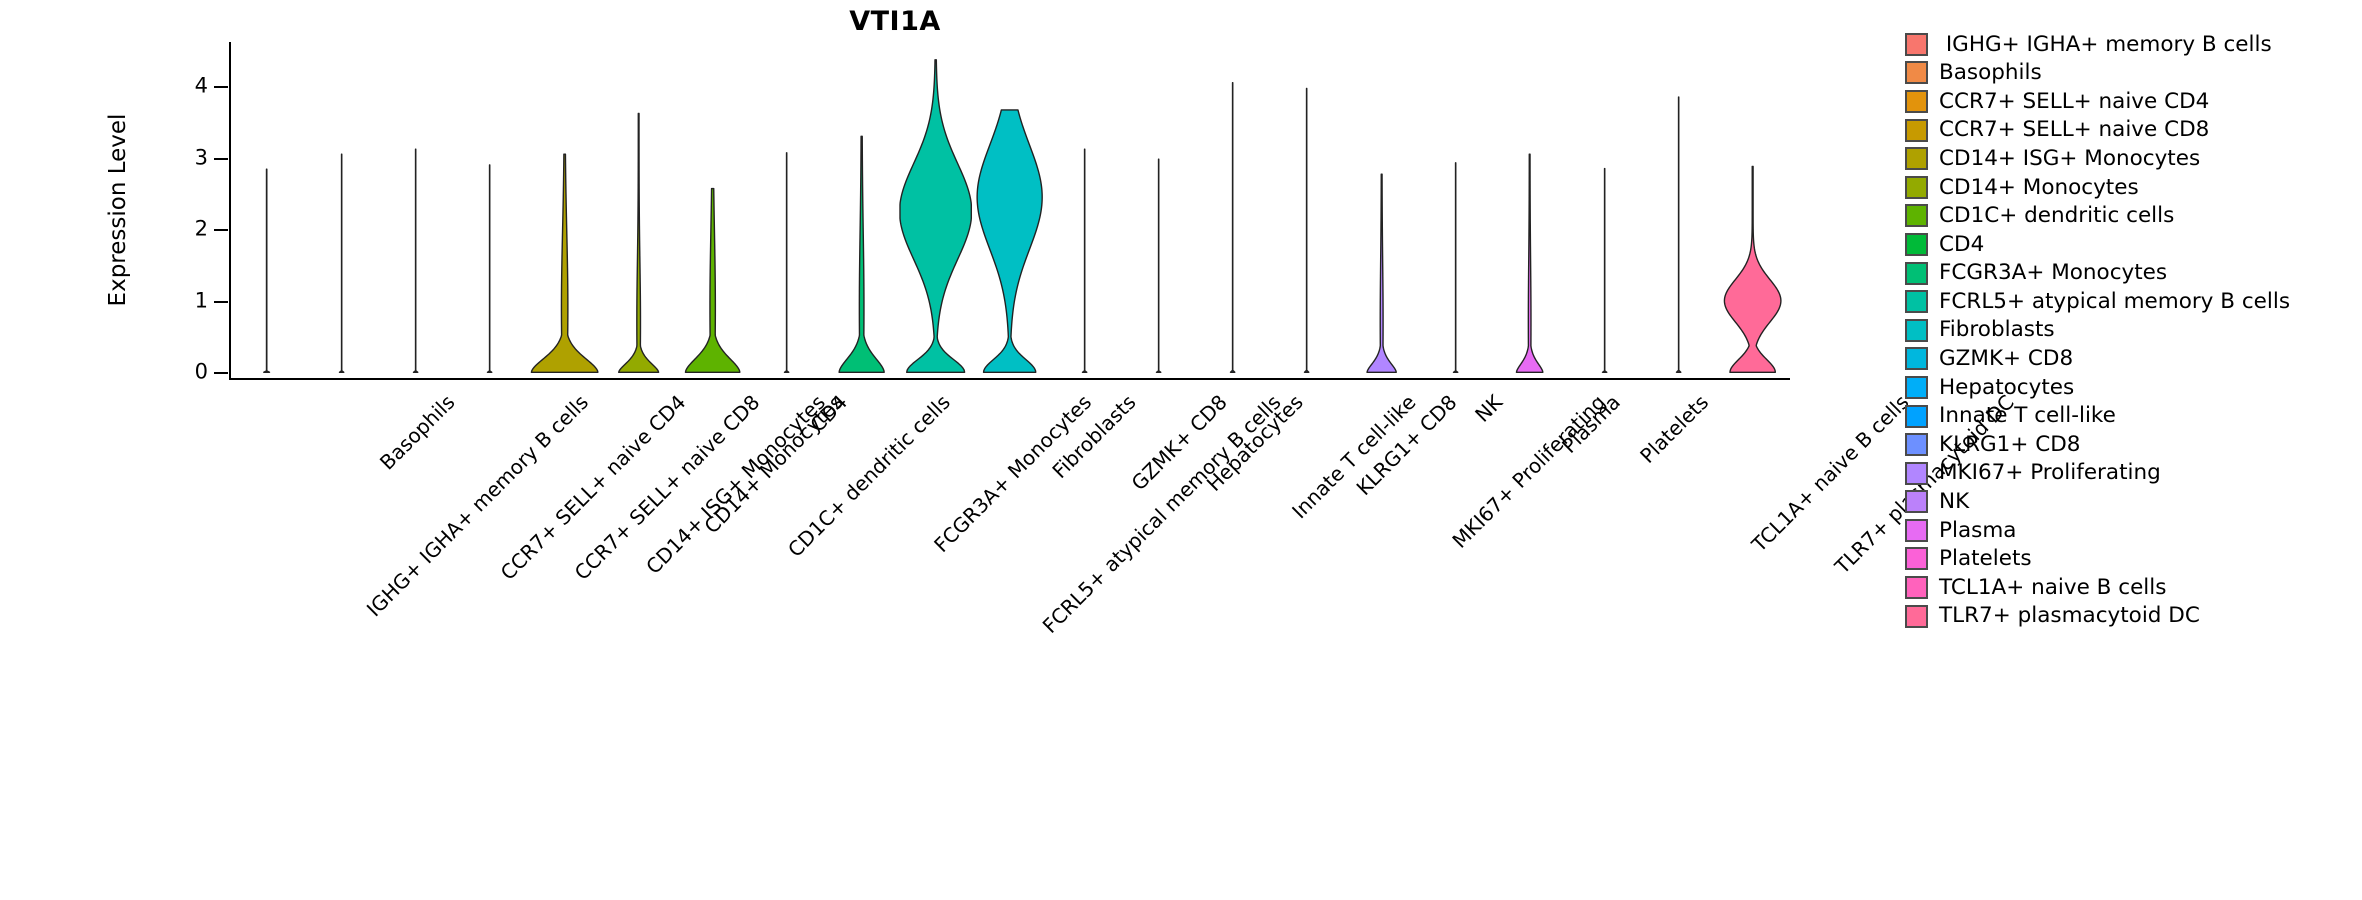 The image size is (2362, 900). I want to click on legend-item: Fibroblasts, so click(2130, 330).